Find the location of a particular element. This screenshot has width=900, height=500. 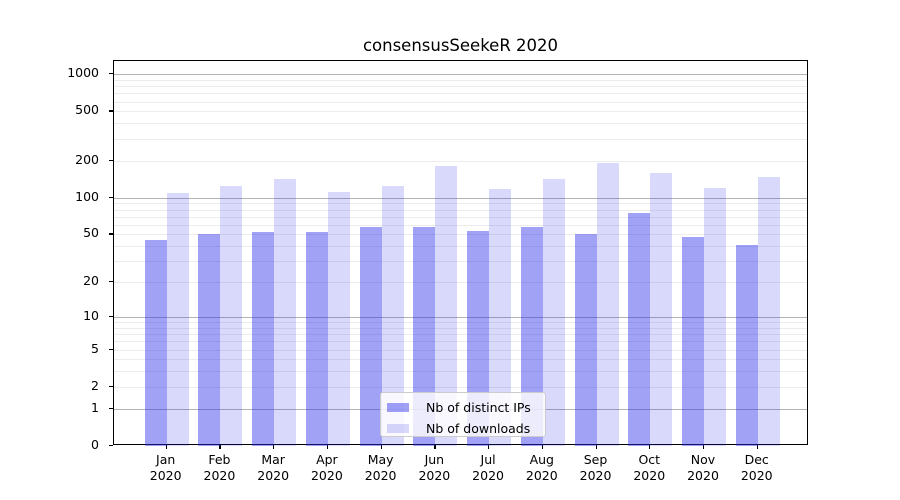

y-tick-label: 20 is located at coordinates (91, 281).